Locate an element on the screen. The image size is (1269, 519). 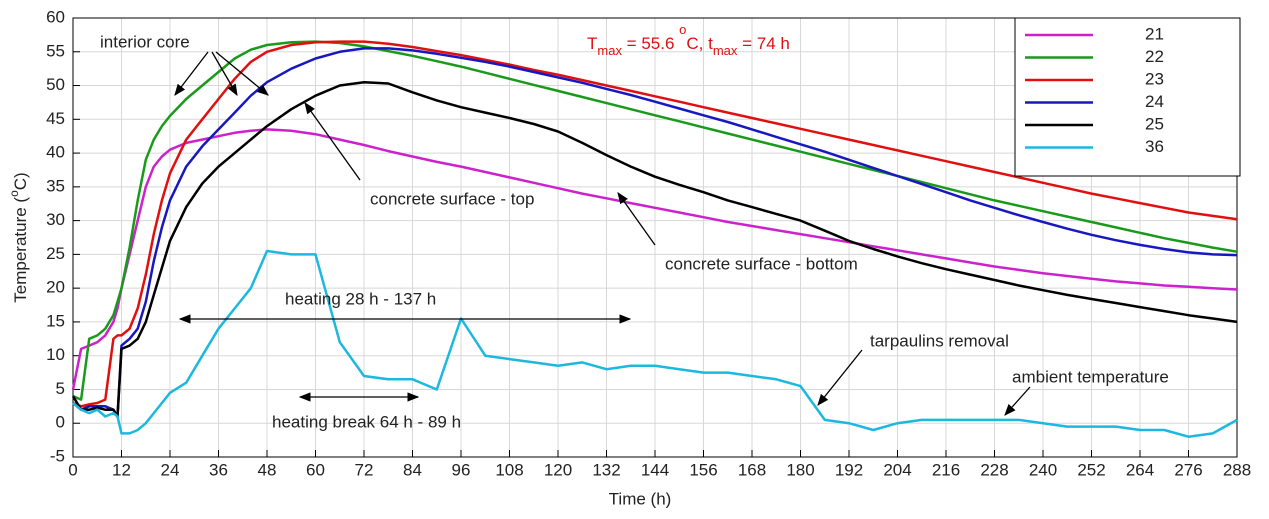
y-axis-label: Temperature (oC) is located at coordinates (18, 237).